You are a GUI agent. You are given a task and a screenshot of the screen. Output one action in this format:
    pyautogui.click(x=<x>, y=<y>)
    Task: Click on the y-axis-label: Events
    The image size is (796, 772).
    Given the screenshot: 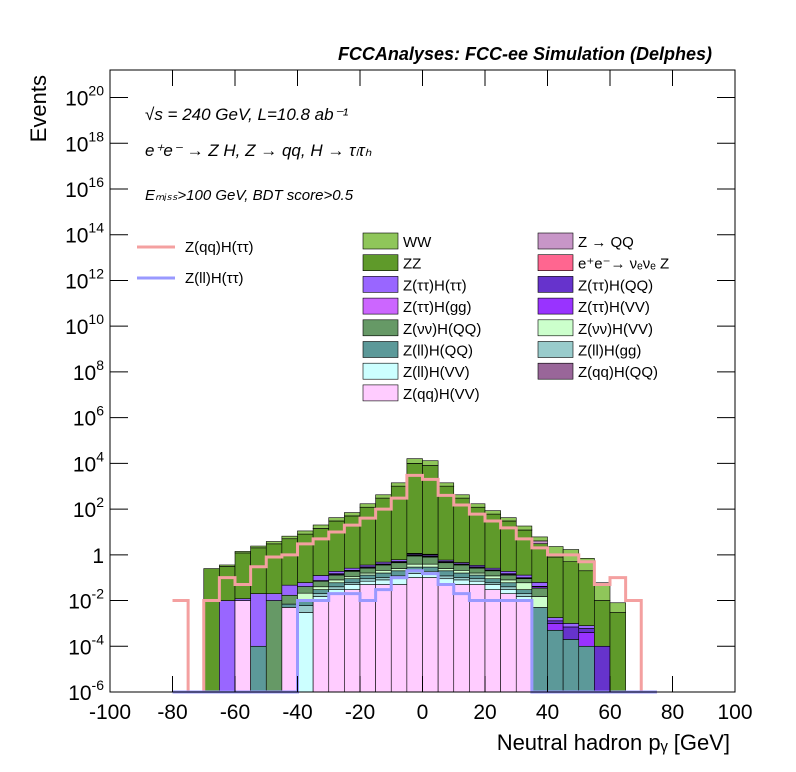 What is the action you would take?
    pyautogui.click(x=38, y=108)
    